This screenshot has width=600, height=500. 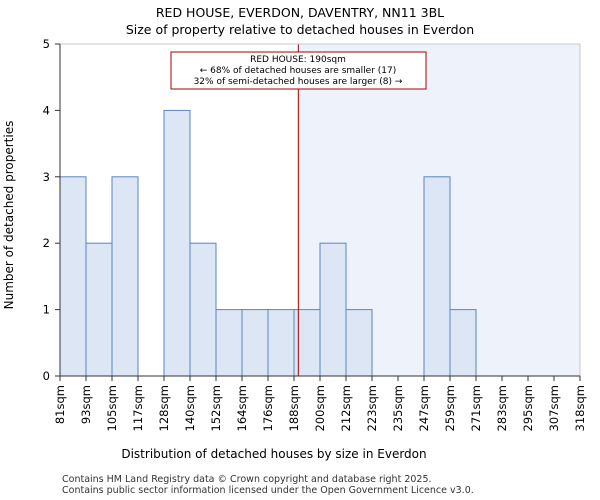 I want to click on bar-164sqm, so click(x=255, y=343).